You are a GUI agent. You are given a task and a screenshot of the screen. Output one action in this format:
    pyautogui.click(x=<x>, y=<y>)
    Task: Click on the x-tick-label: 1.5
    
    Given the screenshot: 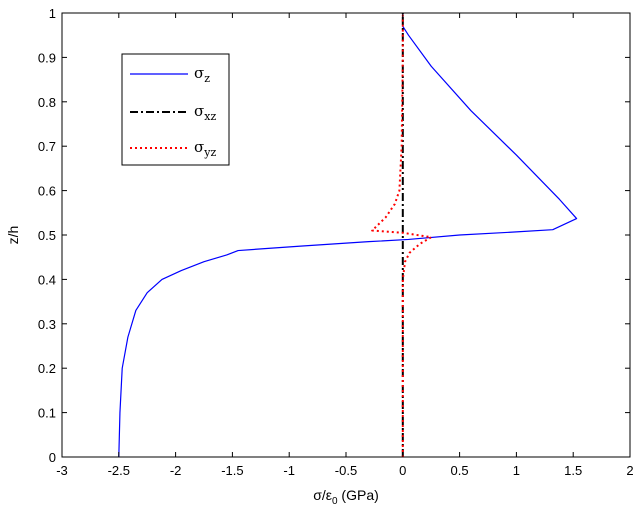 What is the action you would take?
    pyautogui.click(x=573, y=470)
    